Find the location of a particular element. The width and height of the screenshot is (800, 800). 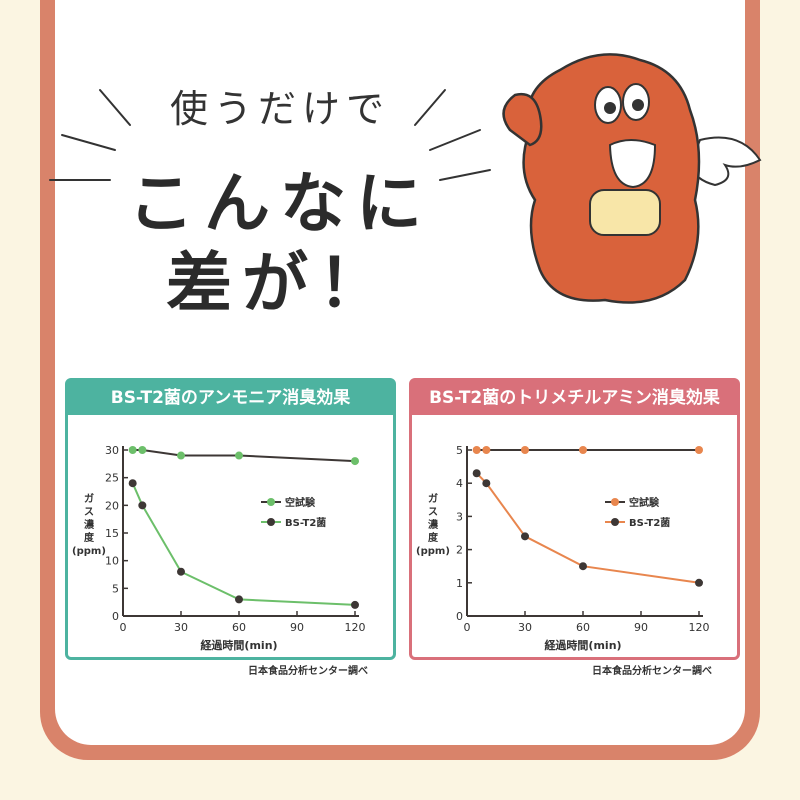

chart-title: BS-T2菌のアンモニア消臭効果 is located at coordinates (230, 398).